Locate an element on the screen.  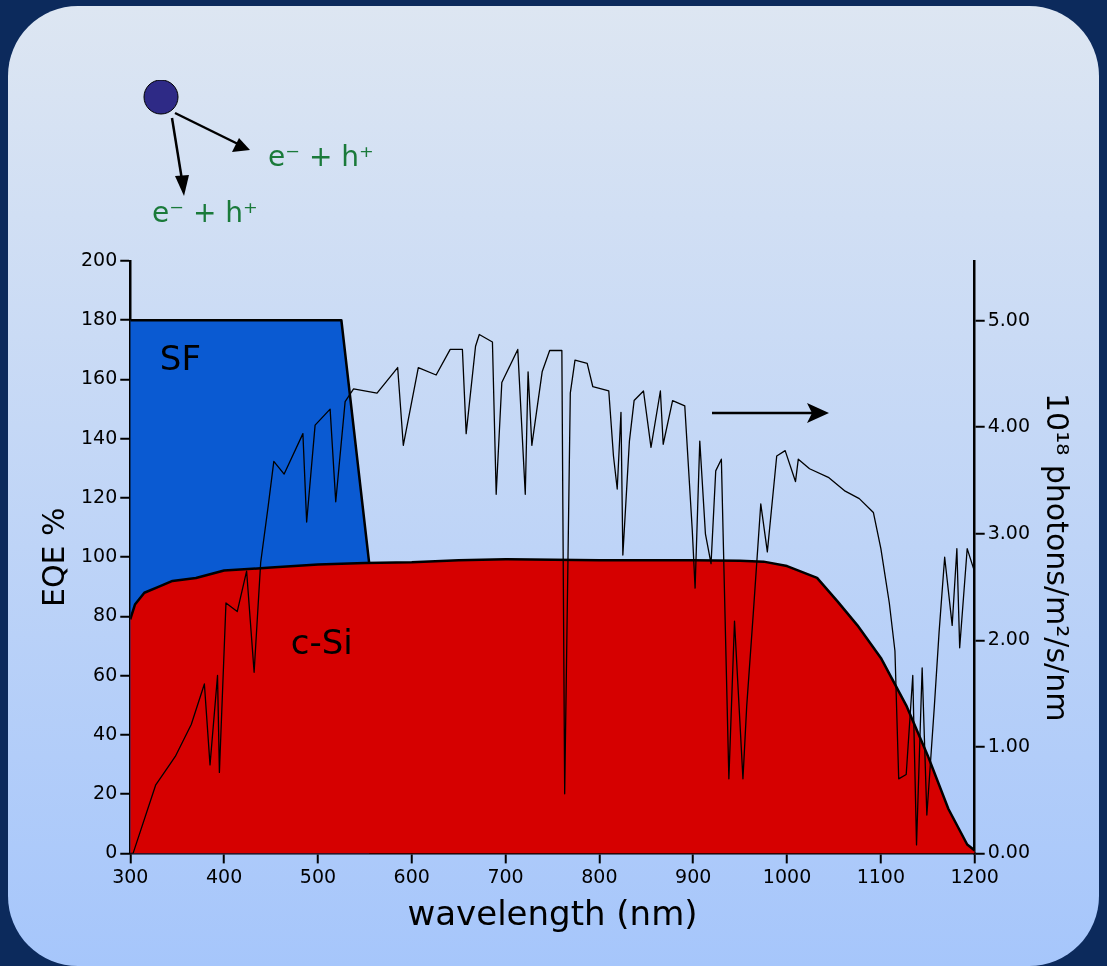
x-tick-label: 1200 is located at coordinates (974, 875).